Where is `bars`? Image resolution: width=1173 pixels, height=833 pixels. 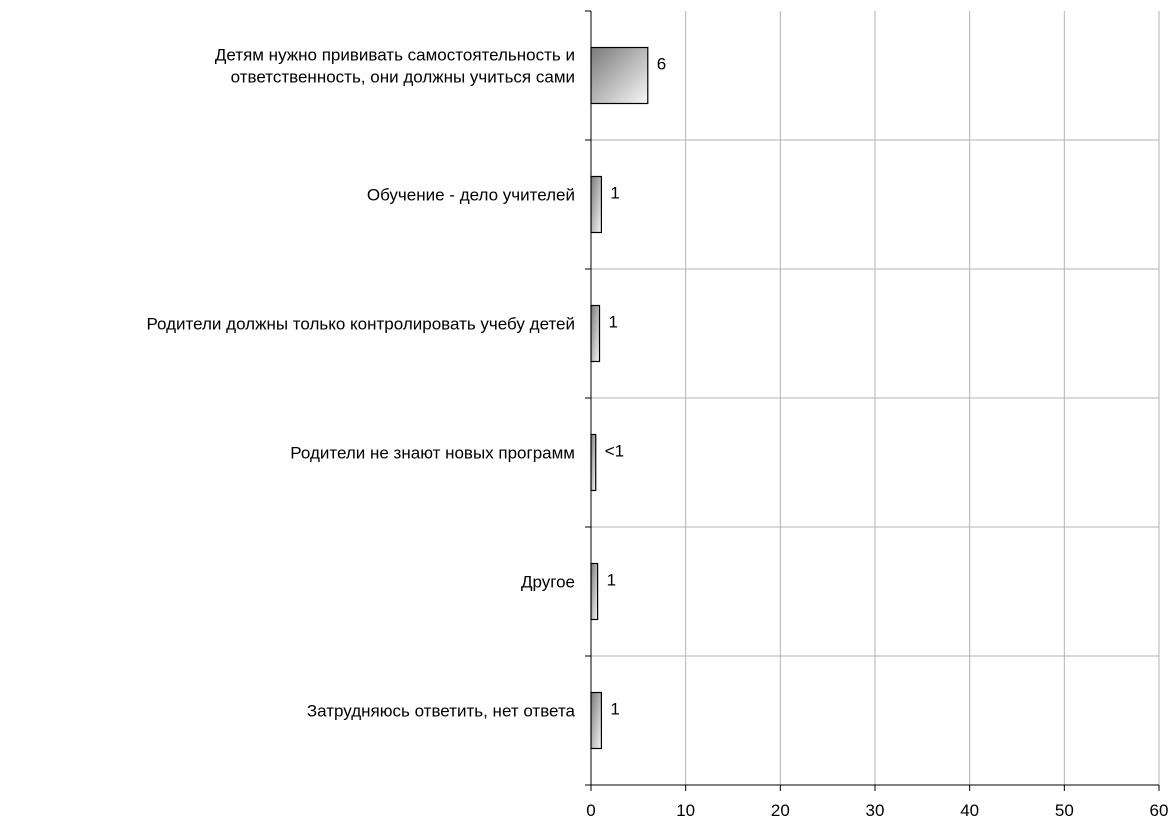 bars is located at coordinates (619, 398).